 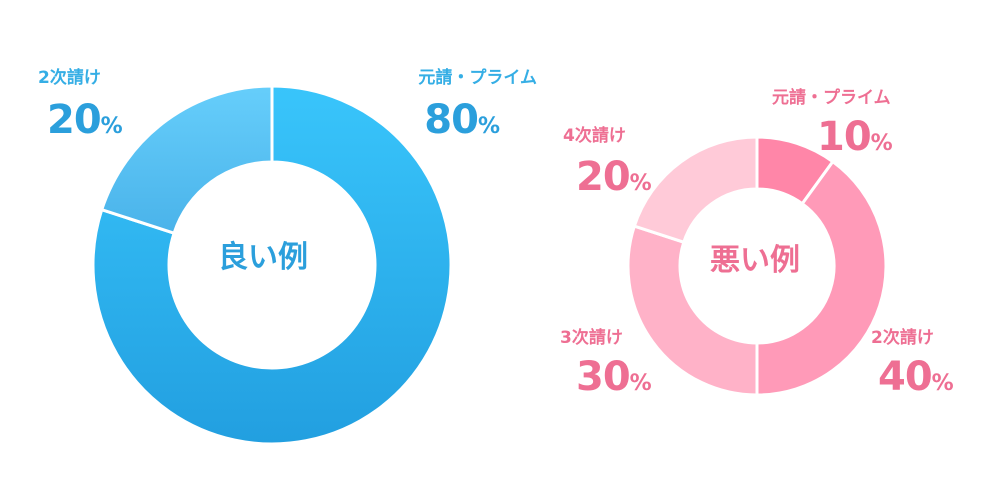 I want to click on bad-slice-label-second: 2次請け, so click(x=902, y=338).